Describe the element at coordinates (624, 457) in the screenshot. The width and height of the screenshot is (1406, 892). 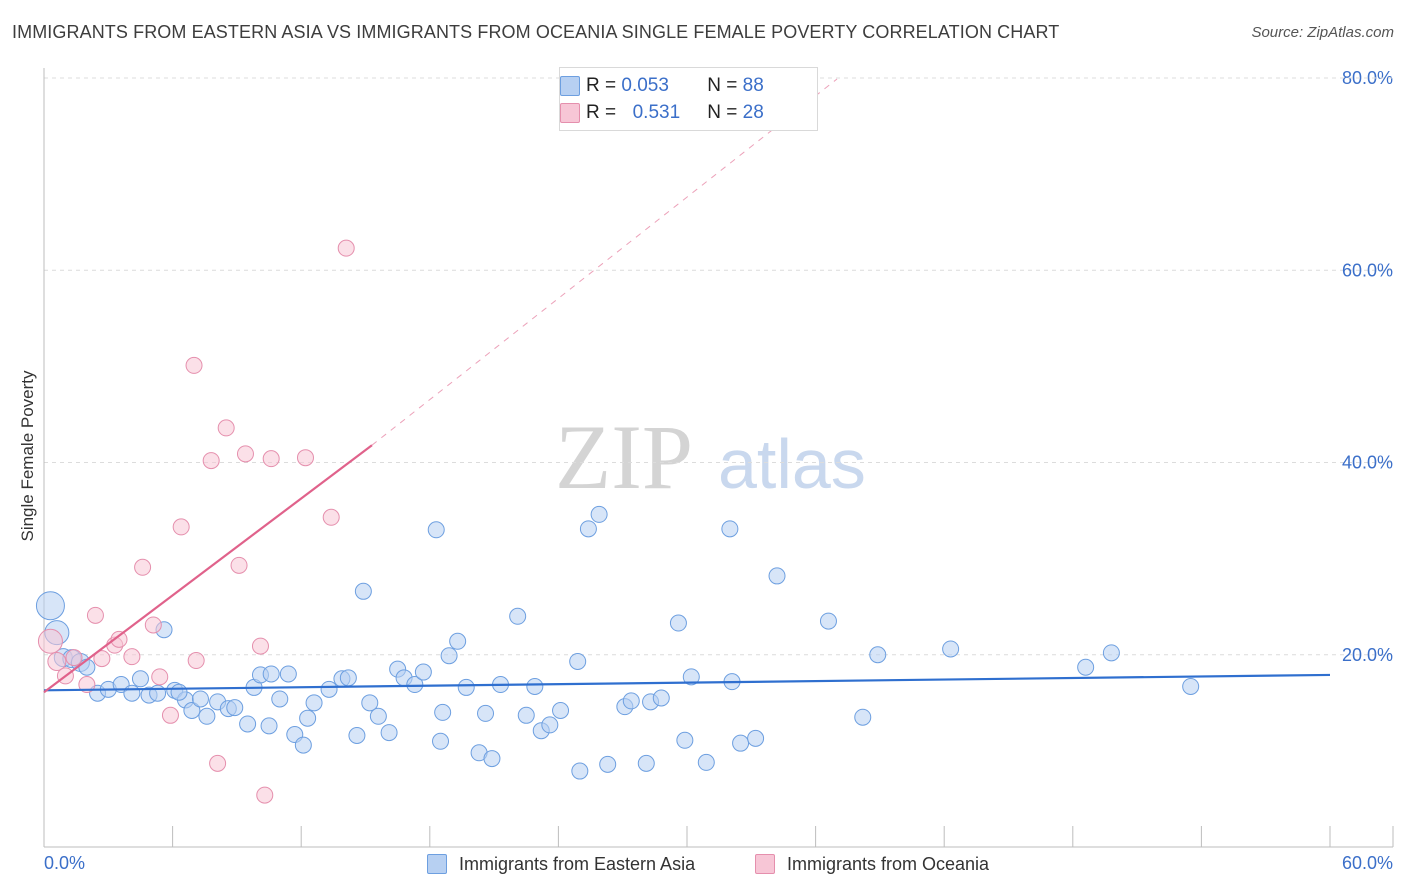
I see `watermark-zip: ZIP` at that location.